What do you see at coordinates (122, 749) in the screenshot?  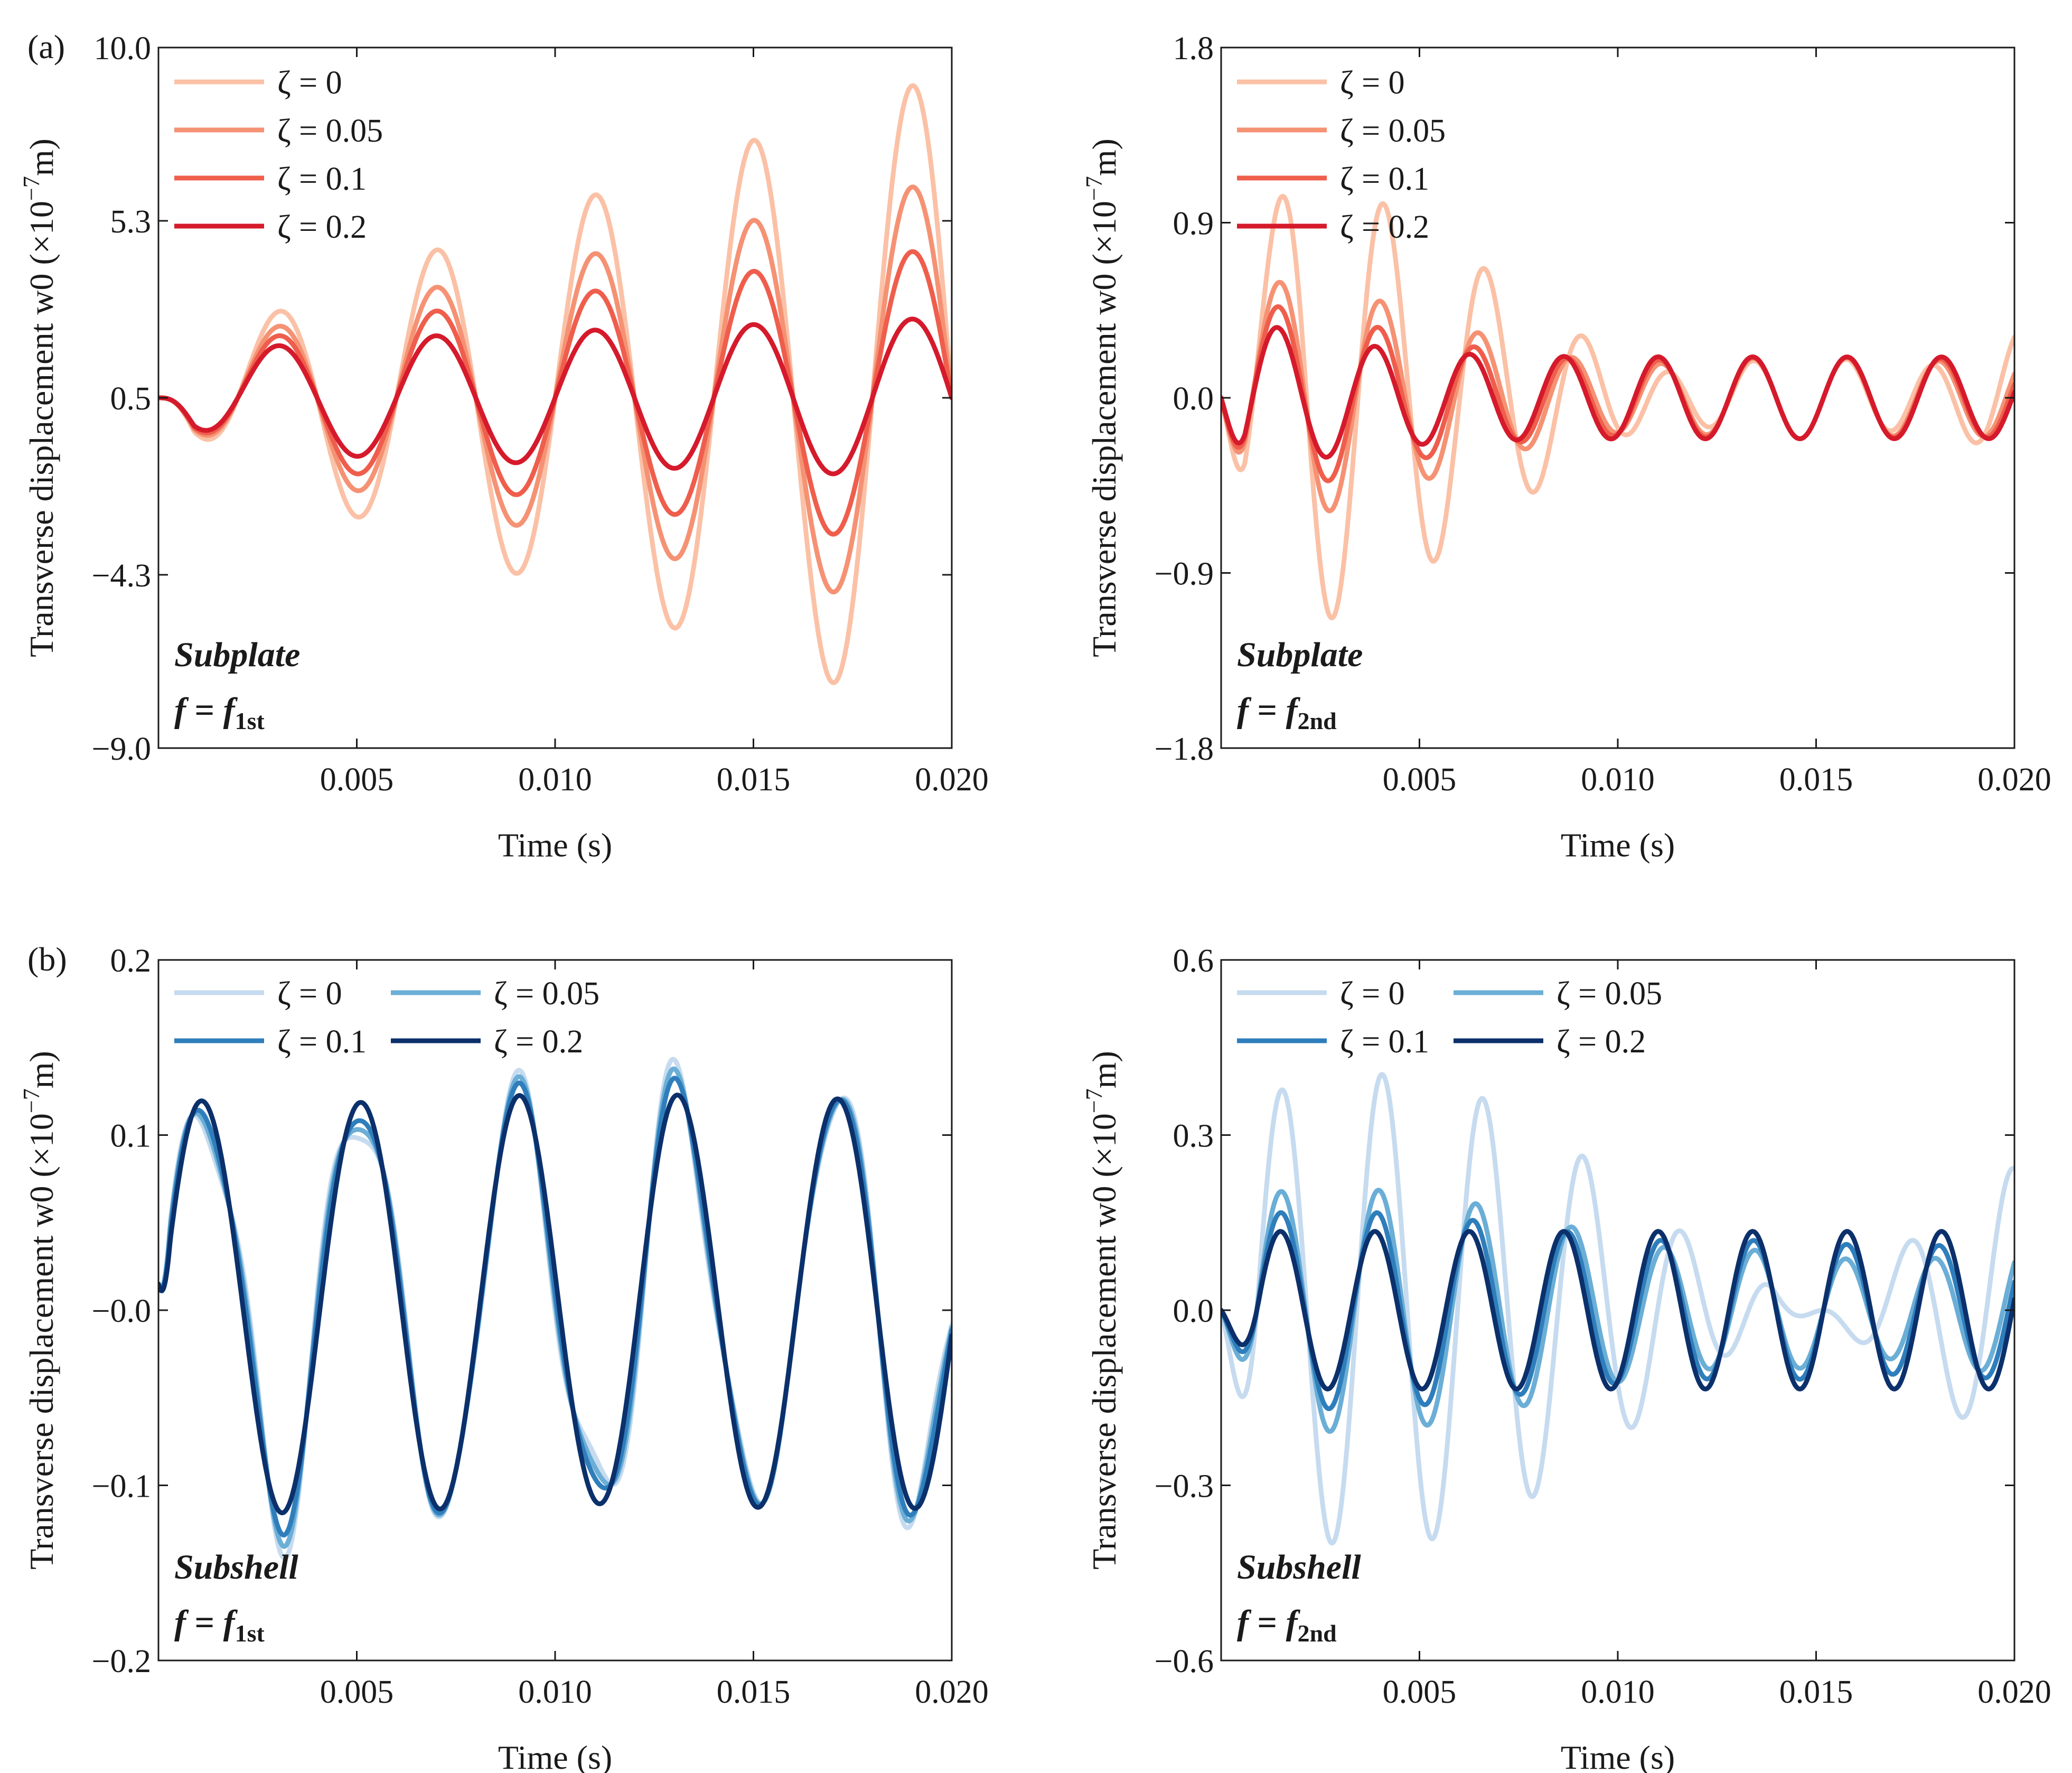 I see `y-tick-label: −9.0` at bounding box center [122, 749].